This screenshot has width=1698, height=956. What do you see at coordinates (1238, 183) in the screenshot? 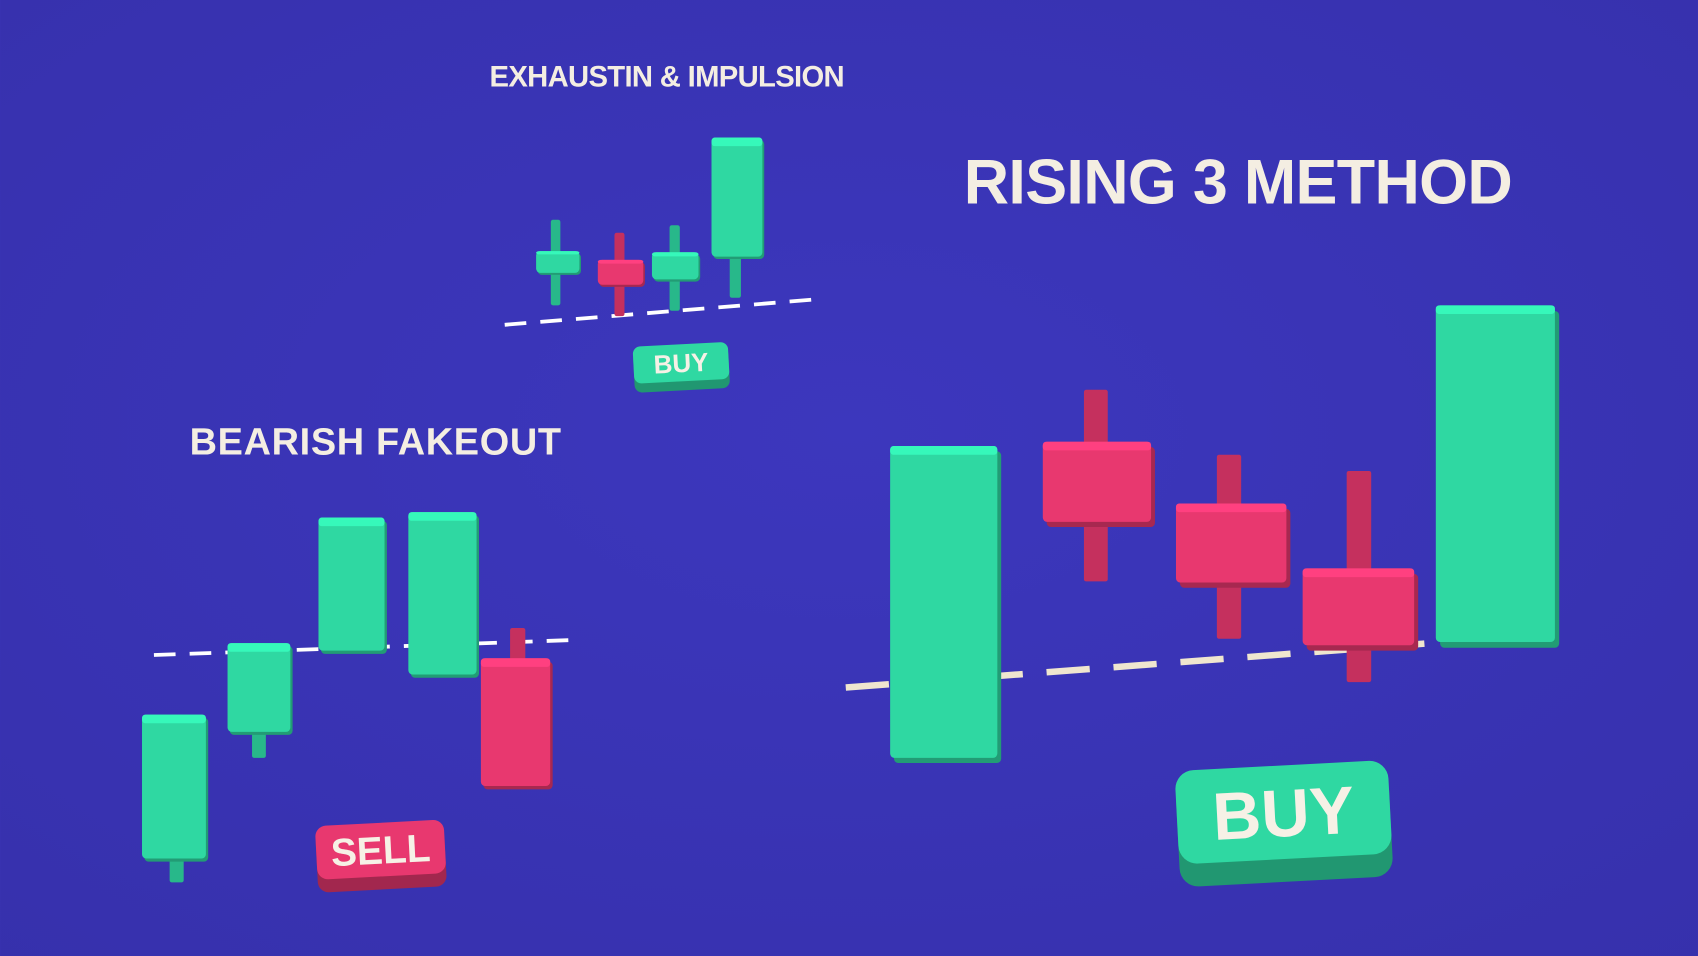
I see `panel-title: RISING 3 METHOD` at bounding box center [1238, 183].